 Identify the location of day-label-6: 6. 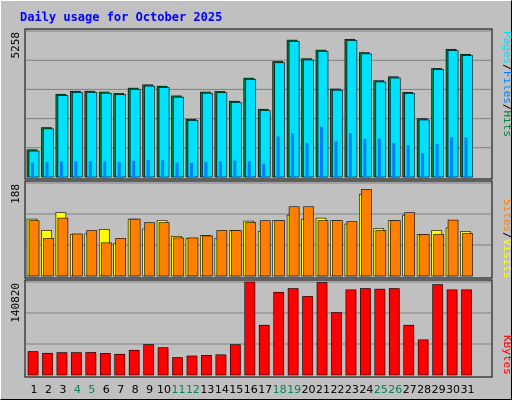
(106, 389).